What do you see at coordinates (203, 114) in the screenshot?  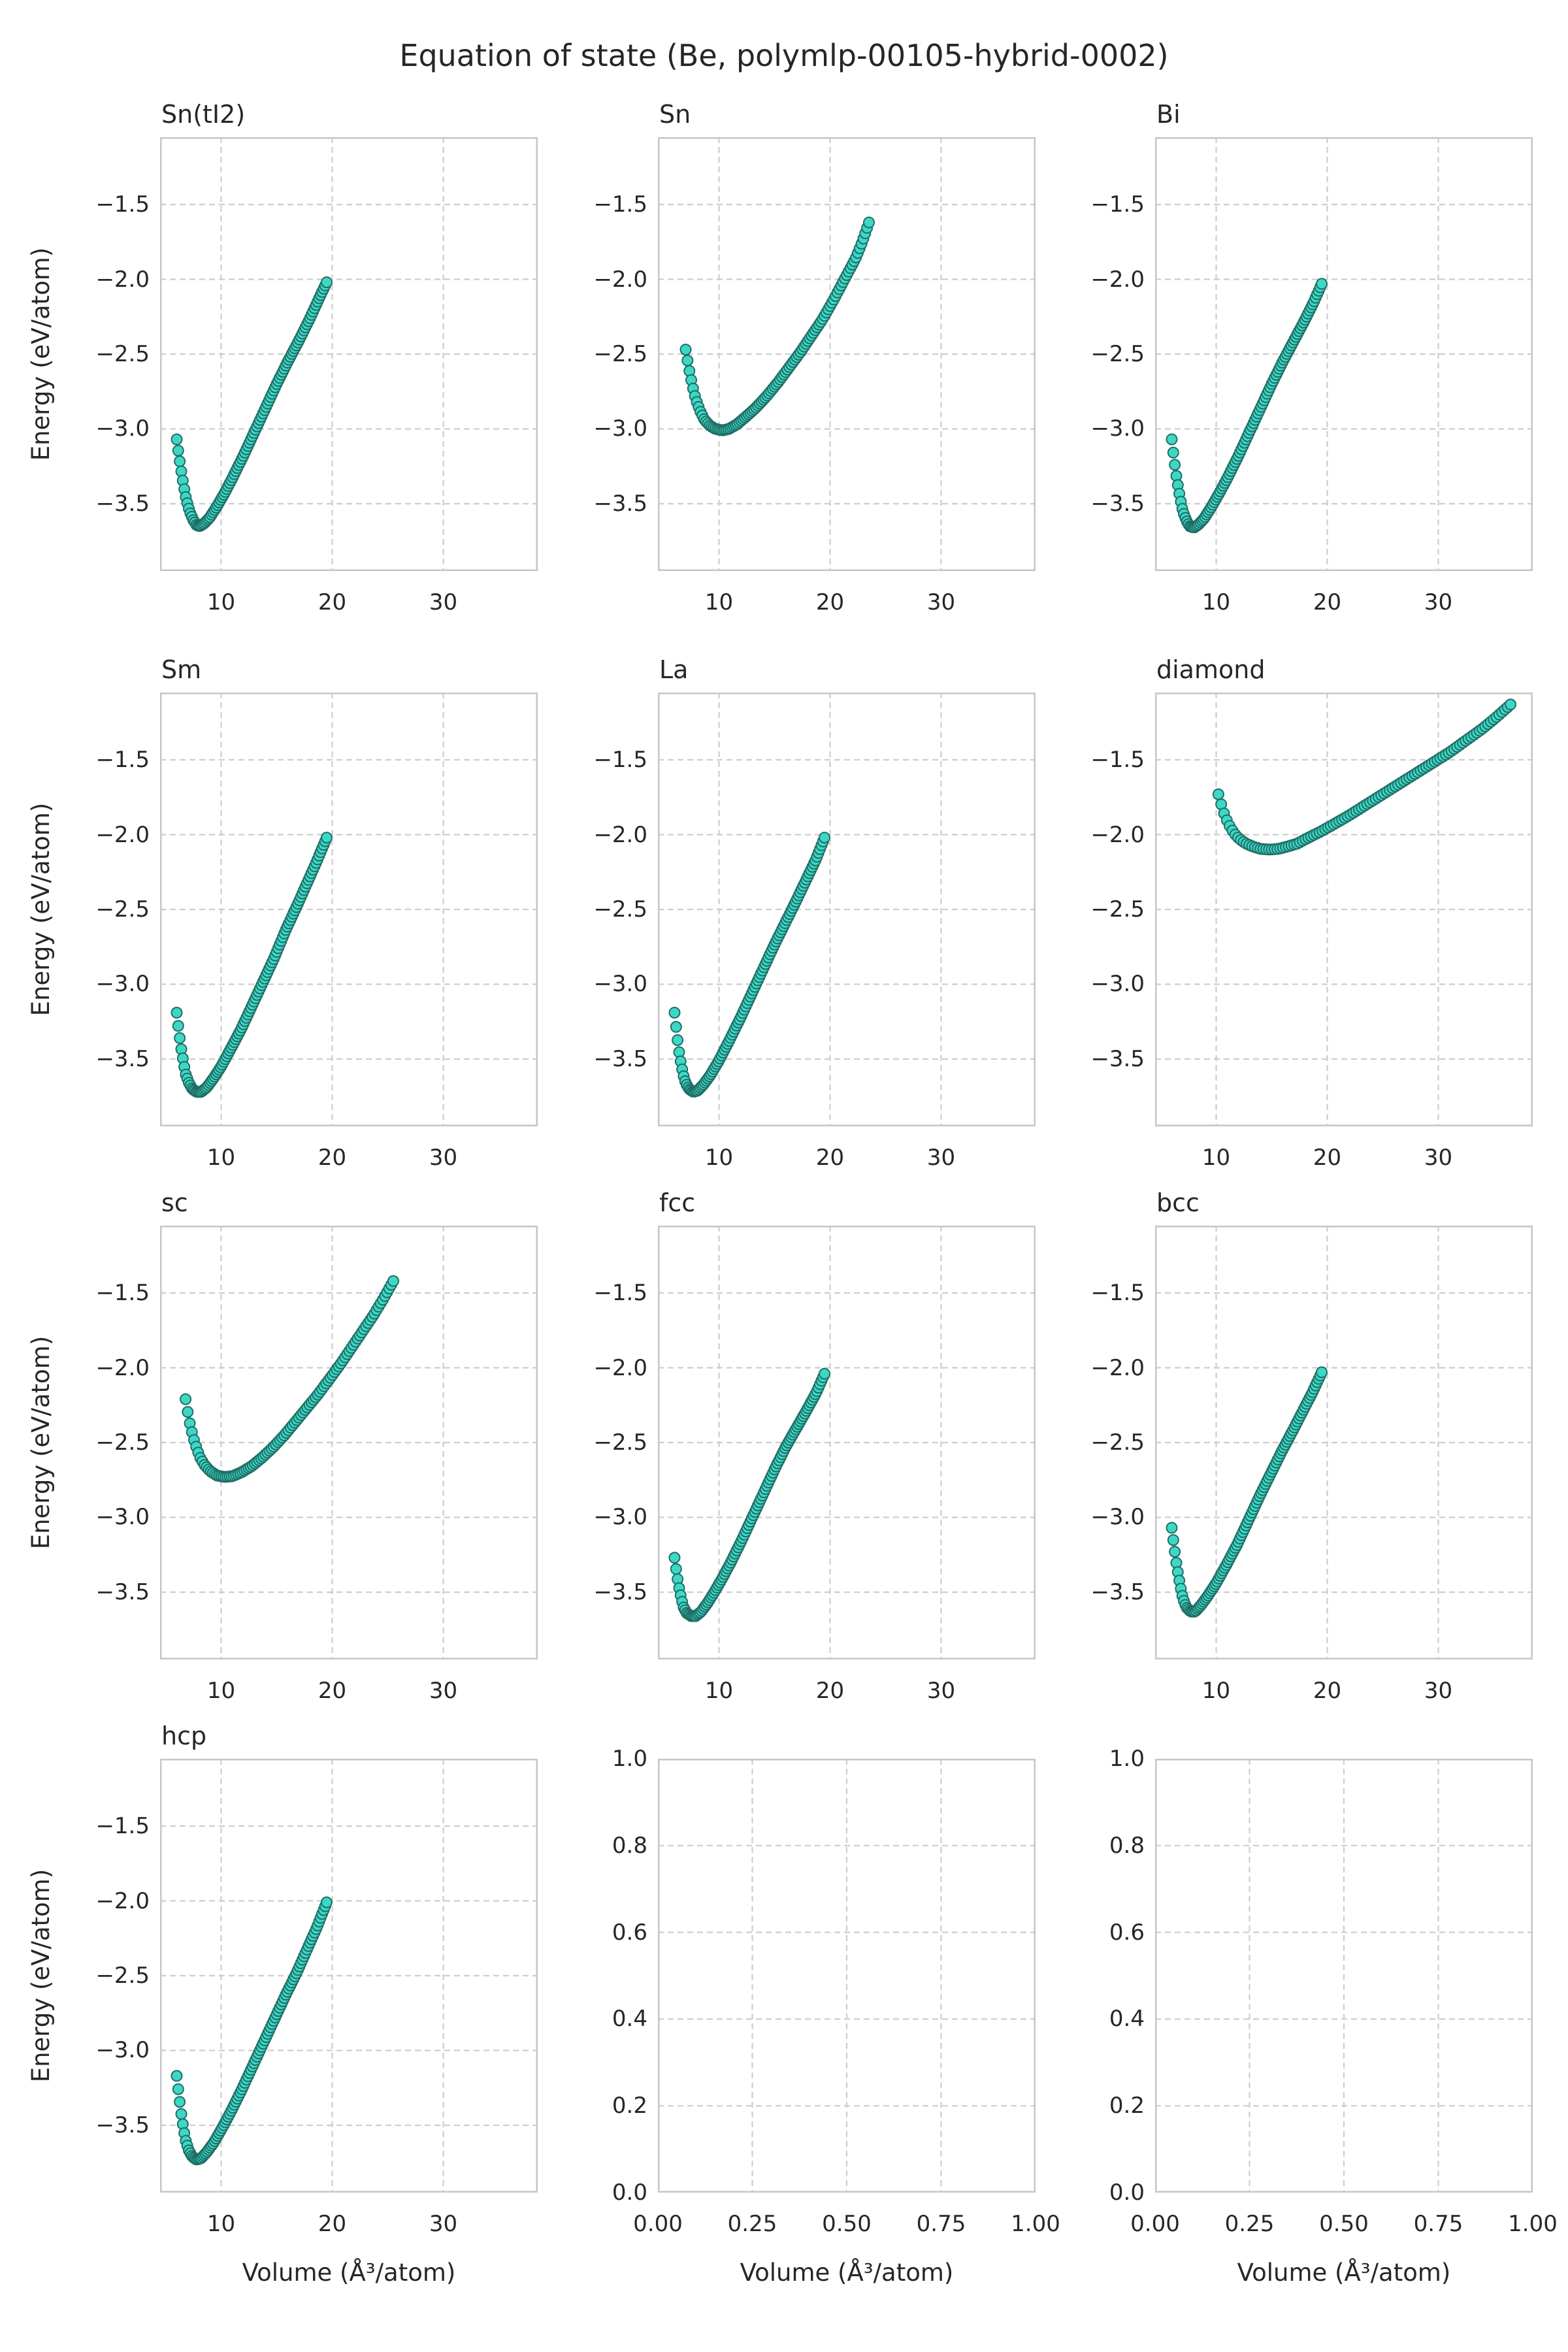 I see `subplot-title: Sn(tI2)` at bounding box center [203, 114].